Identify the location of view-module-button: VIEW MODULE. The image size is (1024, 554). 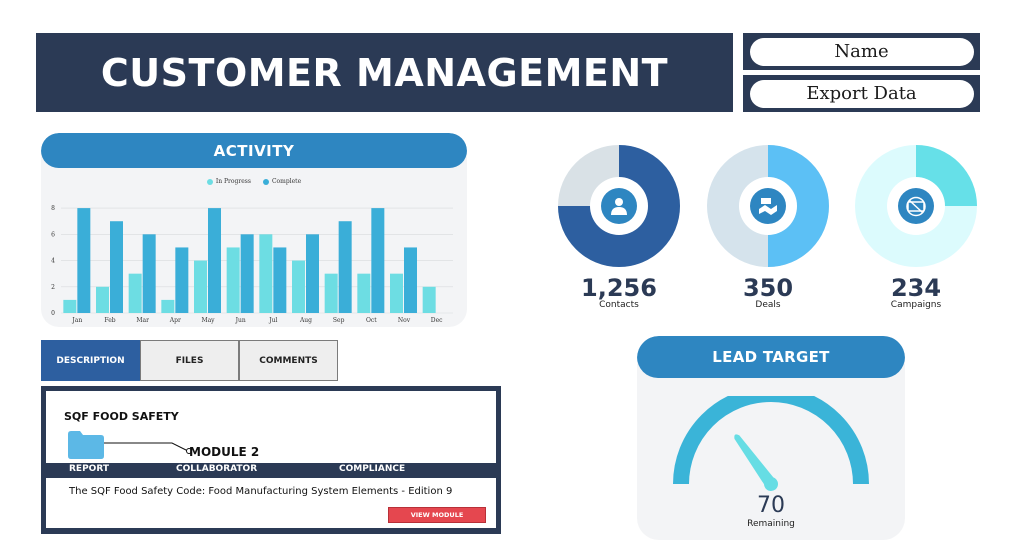
(437, 515).